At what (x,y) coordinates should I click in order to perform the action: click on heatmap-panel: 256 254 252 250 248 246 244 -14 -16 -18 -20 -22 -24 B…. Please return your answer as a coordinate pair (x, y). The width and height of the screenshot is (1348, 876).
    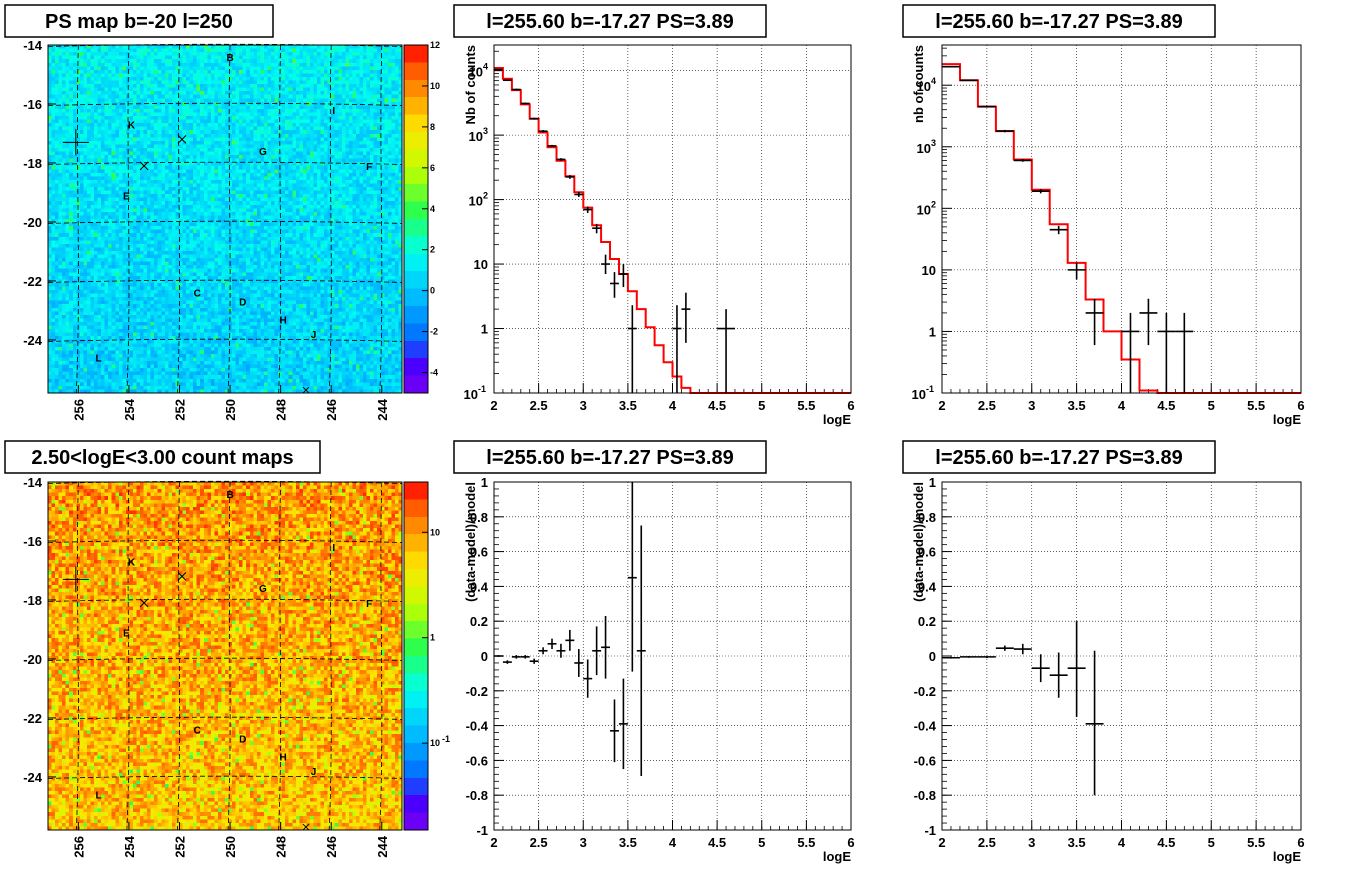
    Looking at the image, I should click on (236, 666).